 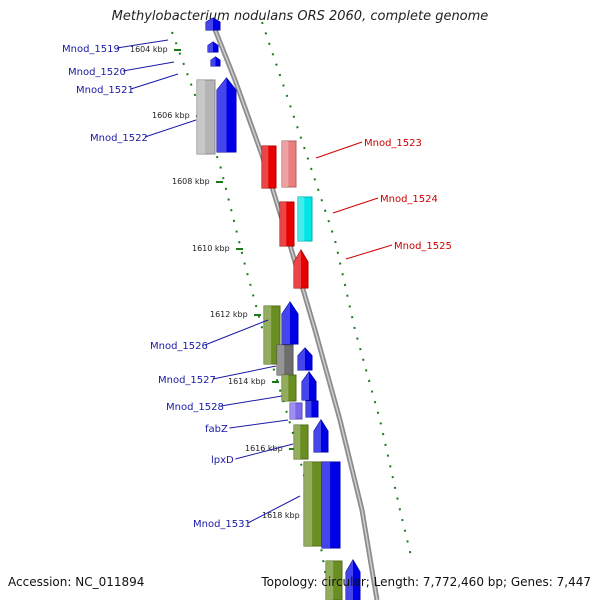 I want to click on gene-label-left: lpxD, so click(x=222, y=460).